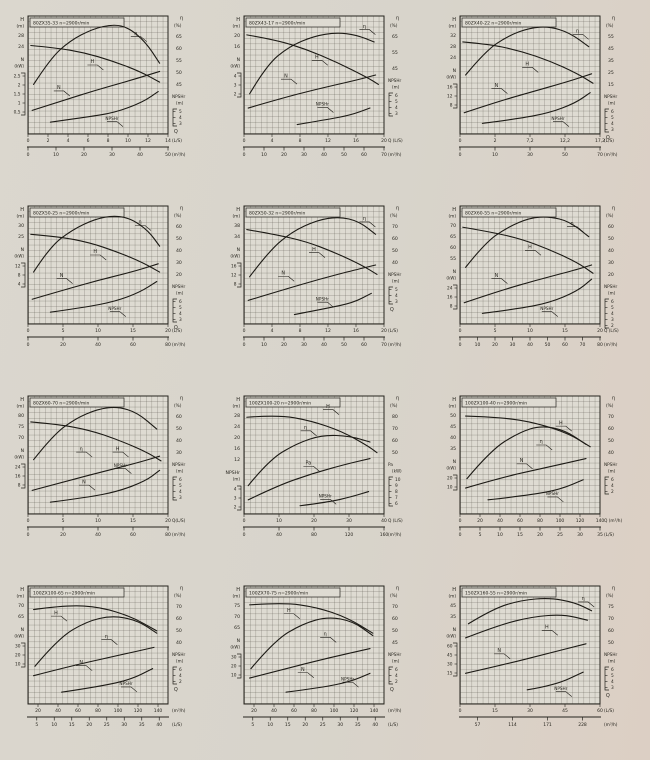 This screenshot has height=760, width=650. What do you see at coordinates (148, 141) in the screenshot?
I see `x1-tick: 12` at bounding box center [148, 141].